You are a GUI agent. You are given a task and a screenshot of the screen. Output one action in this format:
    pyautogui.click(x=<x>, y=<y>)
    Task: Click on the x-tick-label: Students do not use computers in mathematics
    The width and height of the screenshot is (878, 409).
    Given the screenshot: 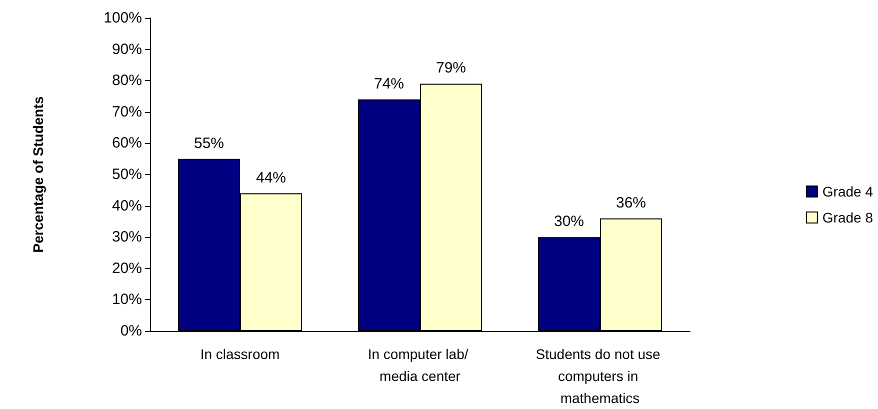 What is the action you would take?
    pyautogui.click(x=600, y=376)
    